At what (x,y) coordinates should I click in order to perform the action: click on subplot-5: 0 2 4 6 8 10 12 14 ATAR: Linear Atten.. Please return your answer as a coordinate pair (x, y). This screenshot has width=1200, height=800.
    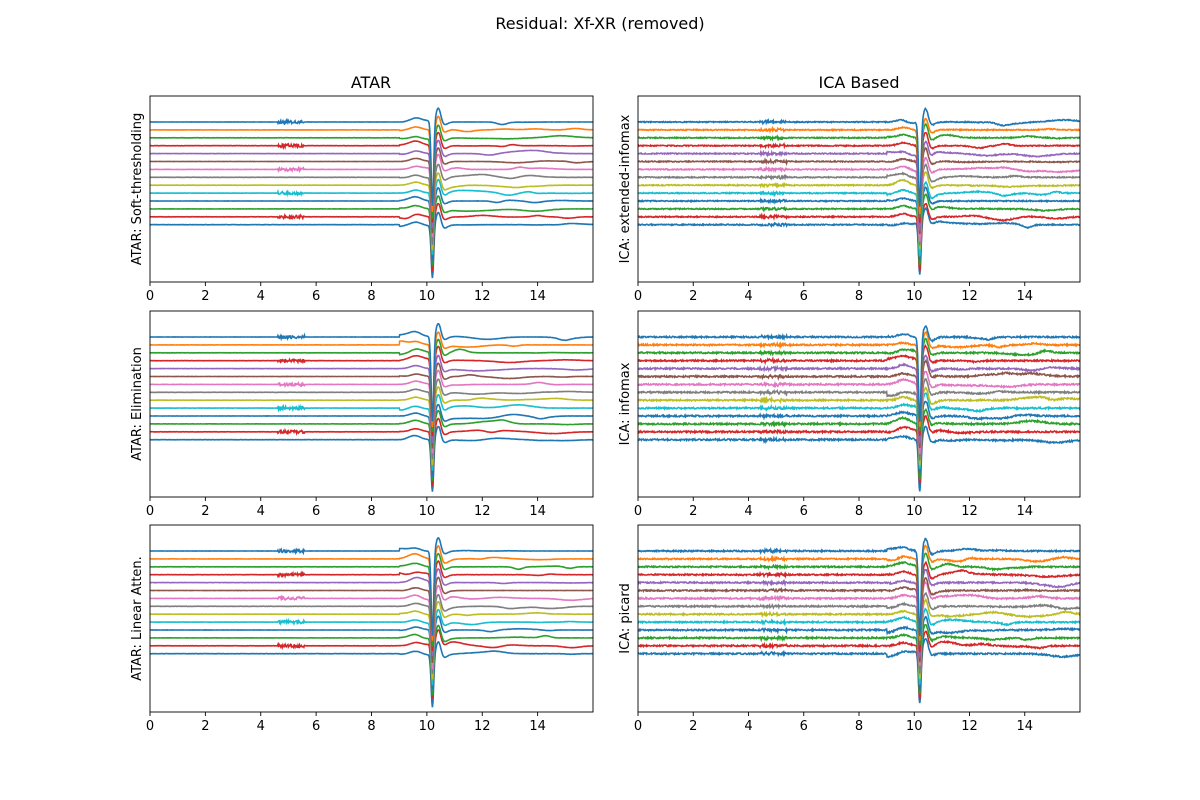
    Looking at the image, I should click on (362, 629).